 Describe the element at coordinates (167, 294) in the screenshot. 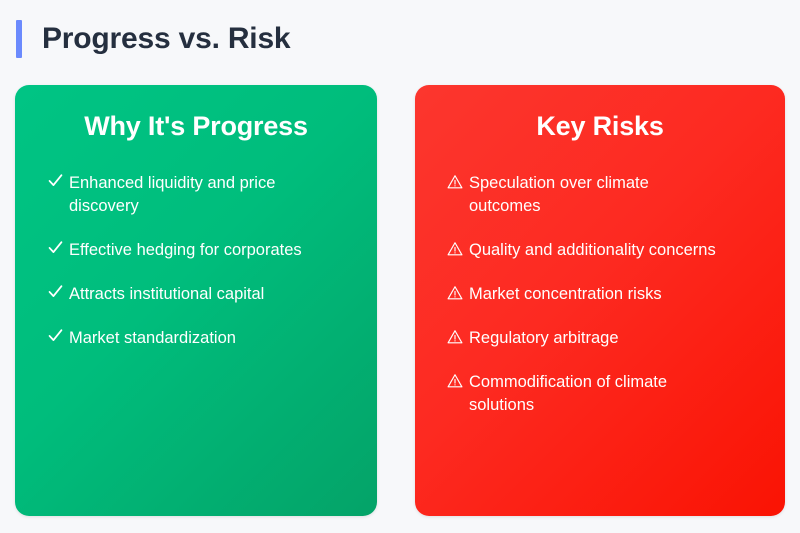

I see `list-item-label: Attracts institutional capital` at that location.